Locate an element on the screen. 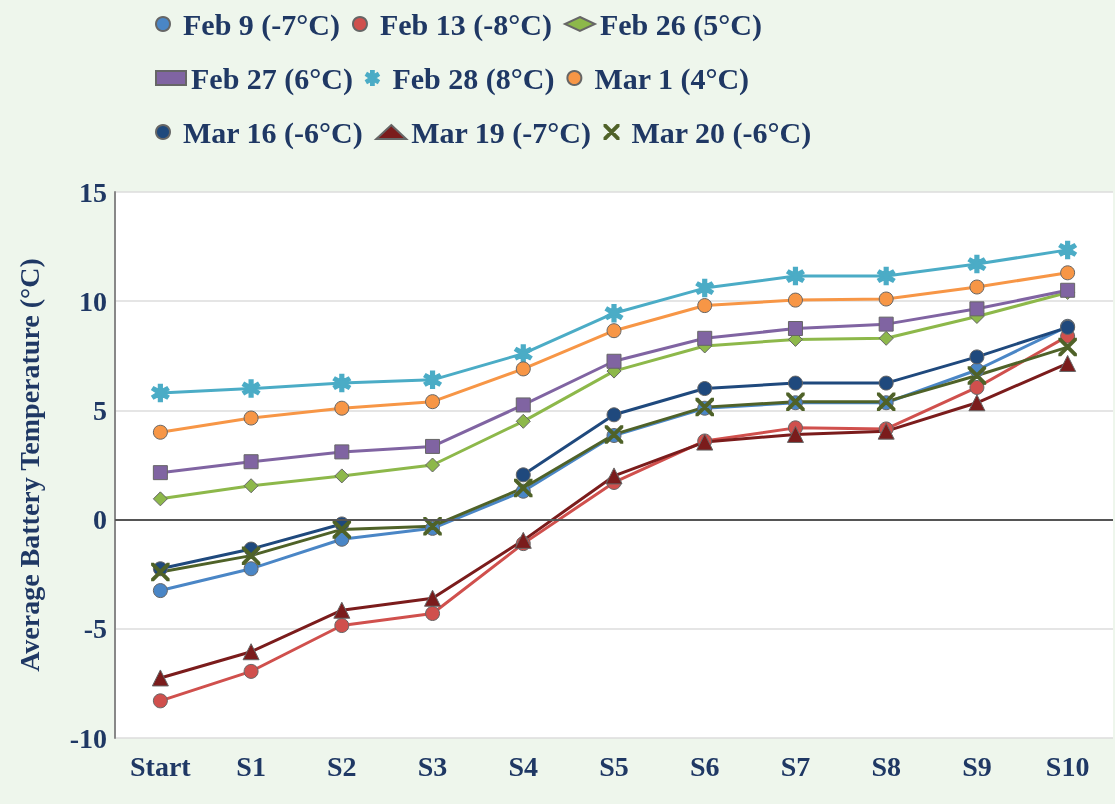  y-tick-label: 10 is located at coordinates (93, 301).